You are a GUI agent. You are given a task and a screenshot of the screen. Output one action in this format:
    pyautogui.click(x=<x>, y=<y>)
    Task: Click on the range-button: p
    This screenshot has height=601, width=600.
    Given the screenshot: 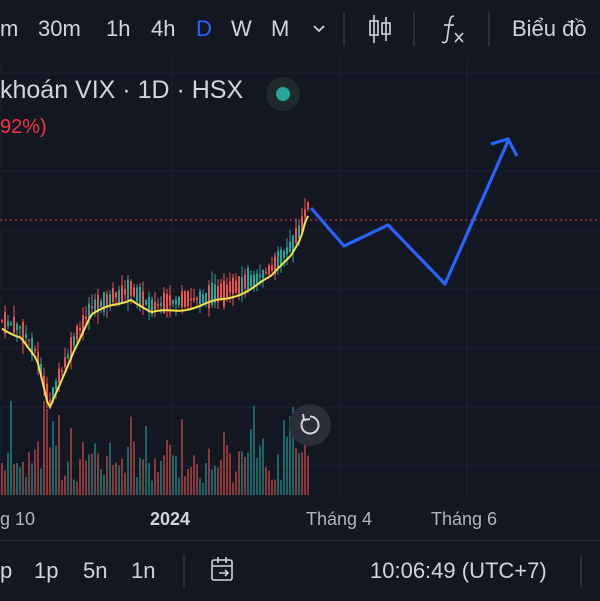 What is the action you would take?
    pyautogui.click(x=6, y=570)
    